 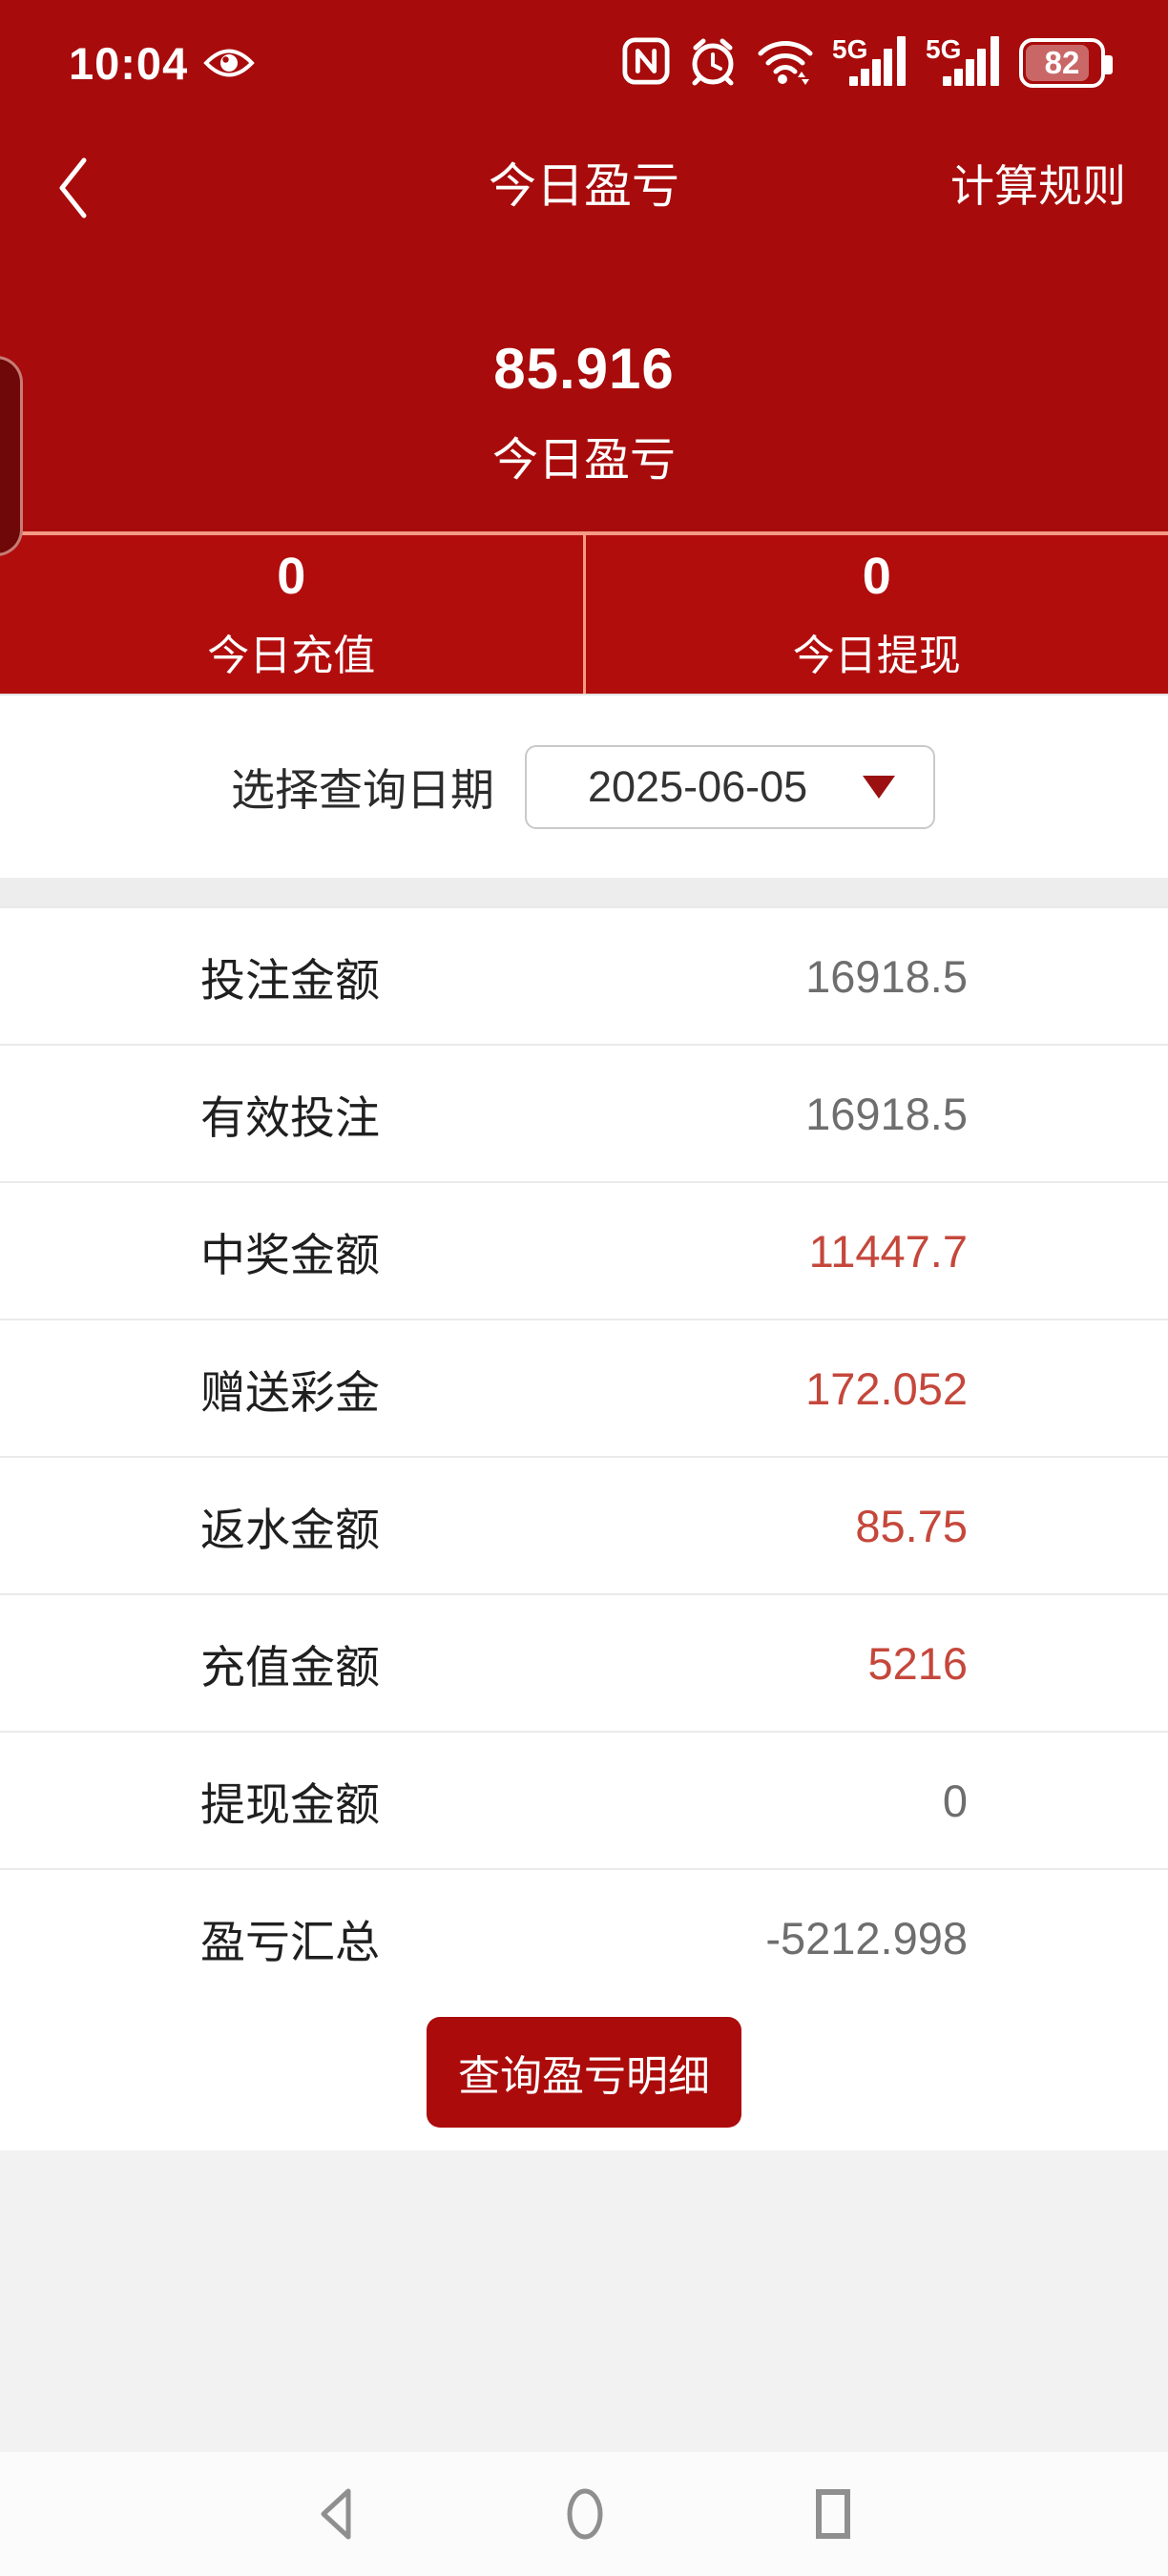 What do you see at coordinates (290, 1117) in the screenshot?
I see `row-label: 有效投注` at bounding box center [290, 1117].